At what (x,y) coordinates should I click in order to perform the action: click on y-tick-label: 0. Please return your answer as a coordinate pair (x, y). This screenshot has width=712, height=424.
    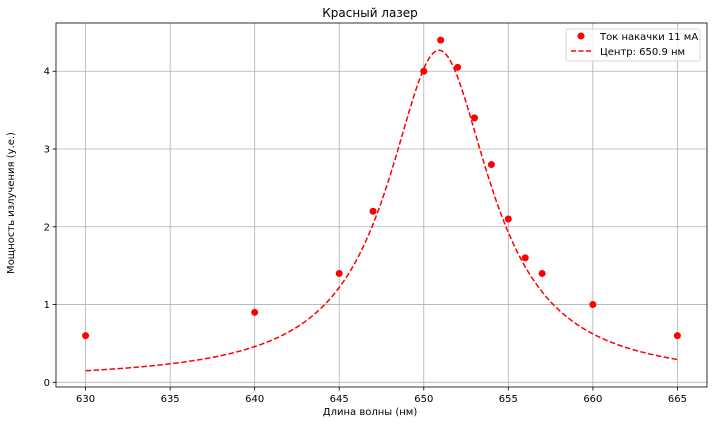
    Looking at the image, I should click on (47, 383).